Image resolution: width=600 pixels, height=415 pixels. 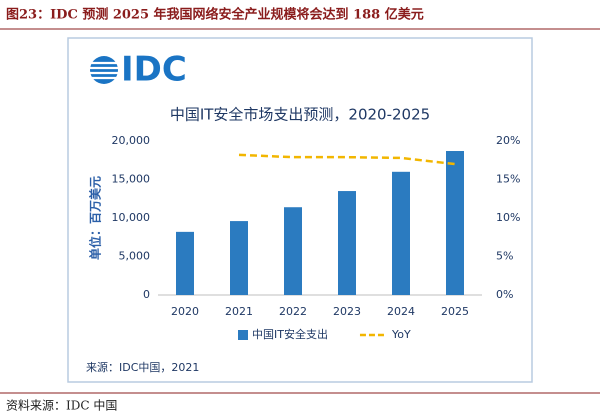 I want to click on y2-tick-label: 15%, so click(x=508, y=179).